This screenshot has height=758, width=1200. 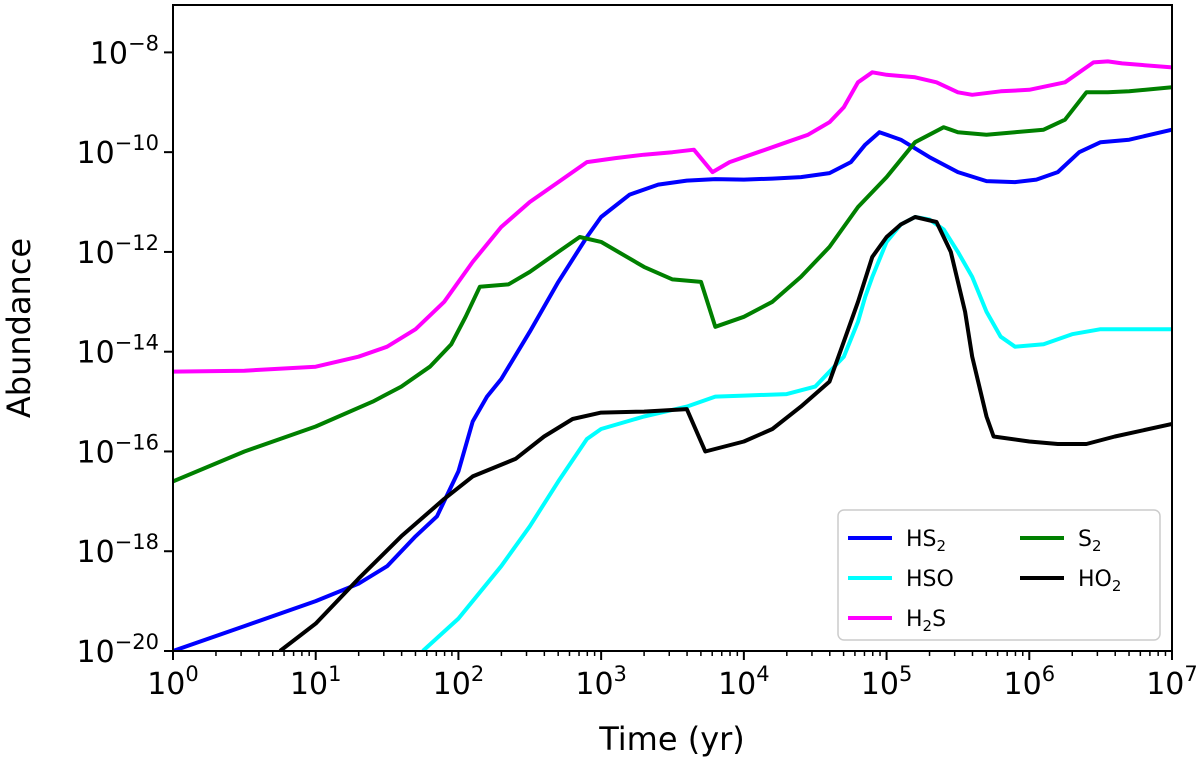 What do you see at coordinates (117, 550) in the screenshot?
I see `y-tick-label: 10−18` at bounding box center [117, 550].